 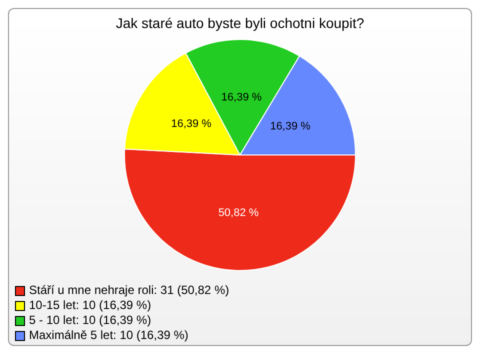 What do you see at coordinates (129, 290) in the screenshot?
I see `slice-label: Stáří u mne nehraje roli: 31 (50,82 %)` at bounding box center [129, 290].